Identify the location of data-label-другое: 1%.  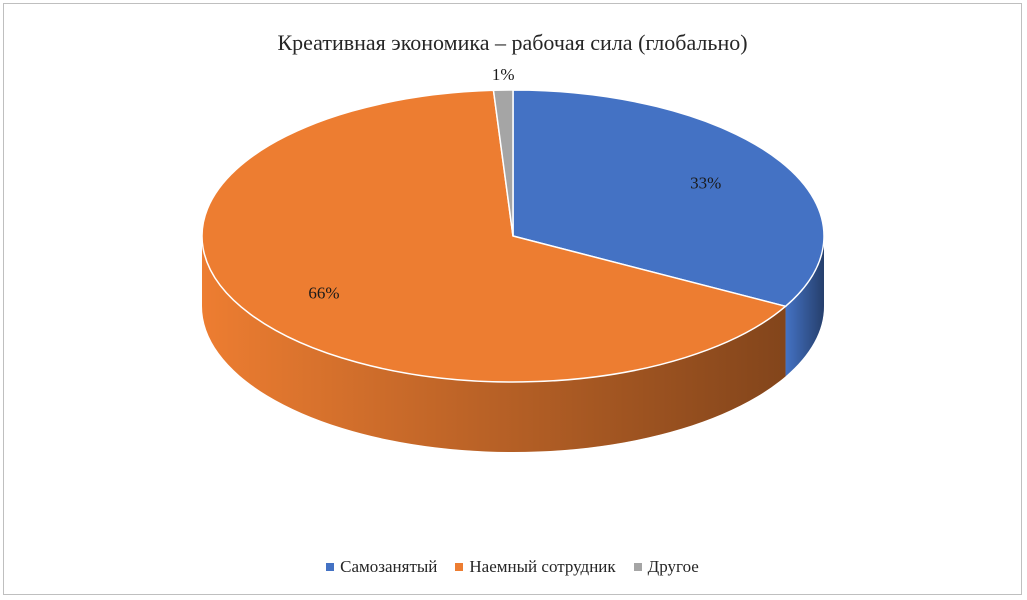
(503, 74).